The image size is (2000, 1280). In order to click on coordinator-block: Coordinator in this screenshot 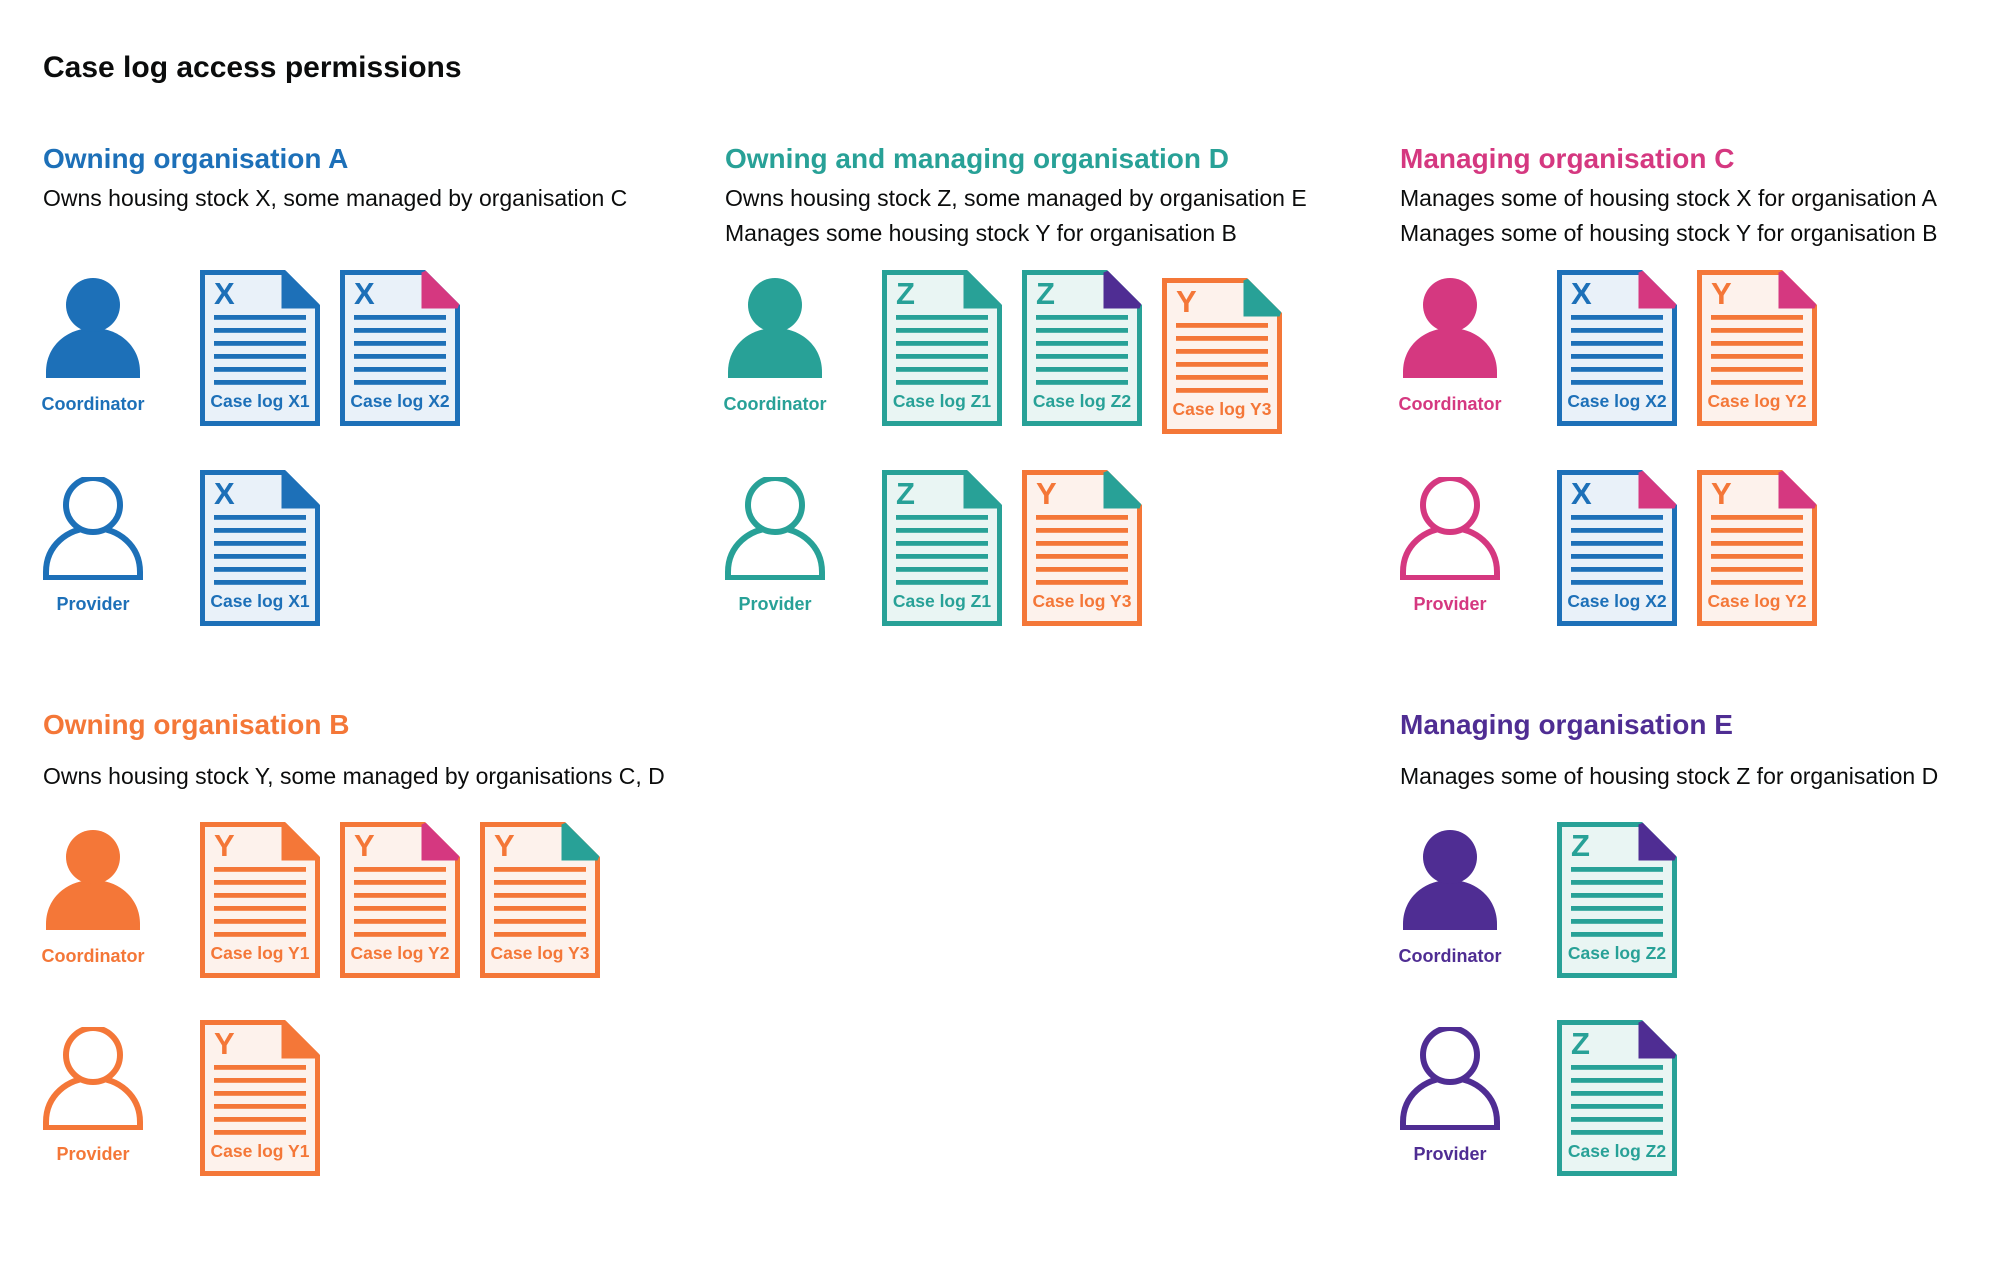, I will do `click(93, 346)`.